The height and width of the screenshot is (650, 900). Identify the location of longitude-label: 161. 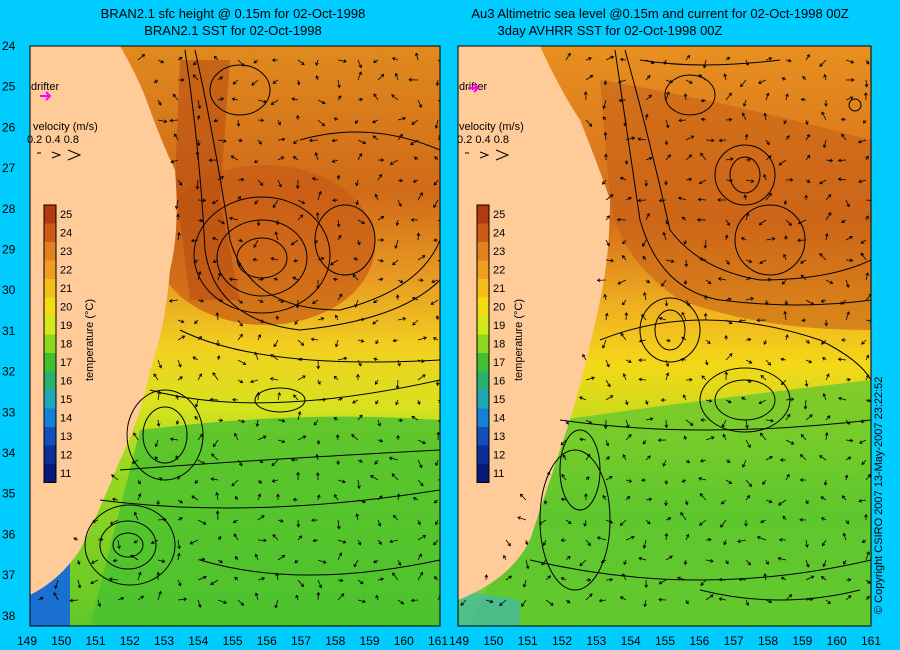
(871, 641).